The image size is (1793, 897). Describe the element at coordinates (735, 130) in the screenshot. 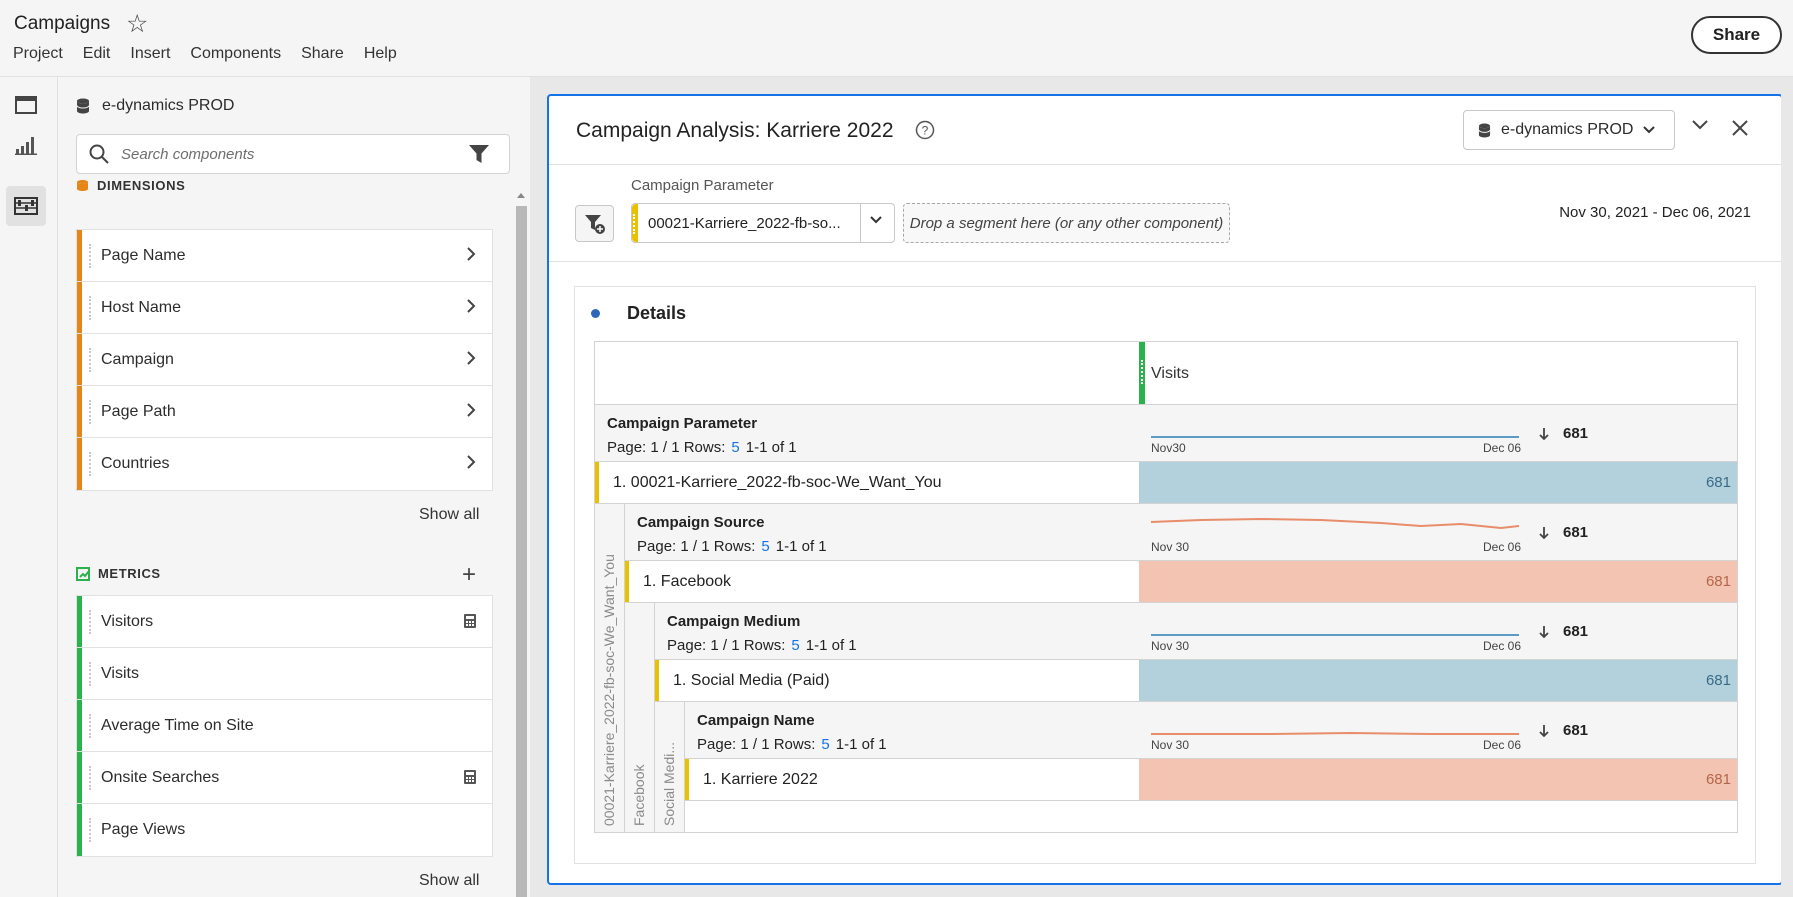

I see `panel-title: Campaign Analysis: Karriere 2022` at that location.